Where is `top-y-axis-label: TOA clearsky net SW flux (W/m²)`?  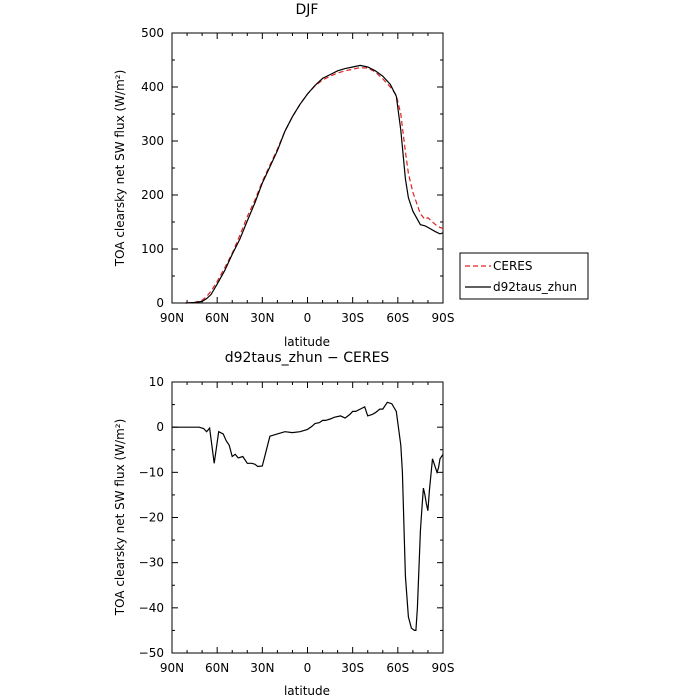 top-y-axis-label: TOA clearsky net SW flux (W/m²) is located at coordinates (120, 169).